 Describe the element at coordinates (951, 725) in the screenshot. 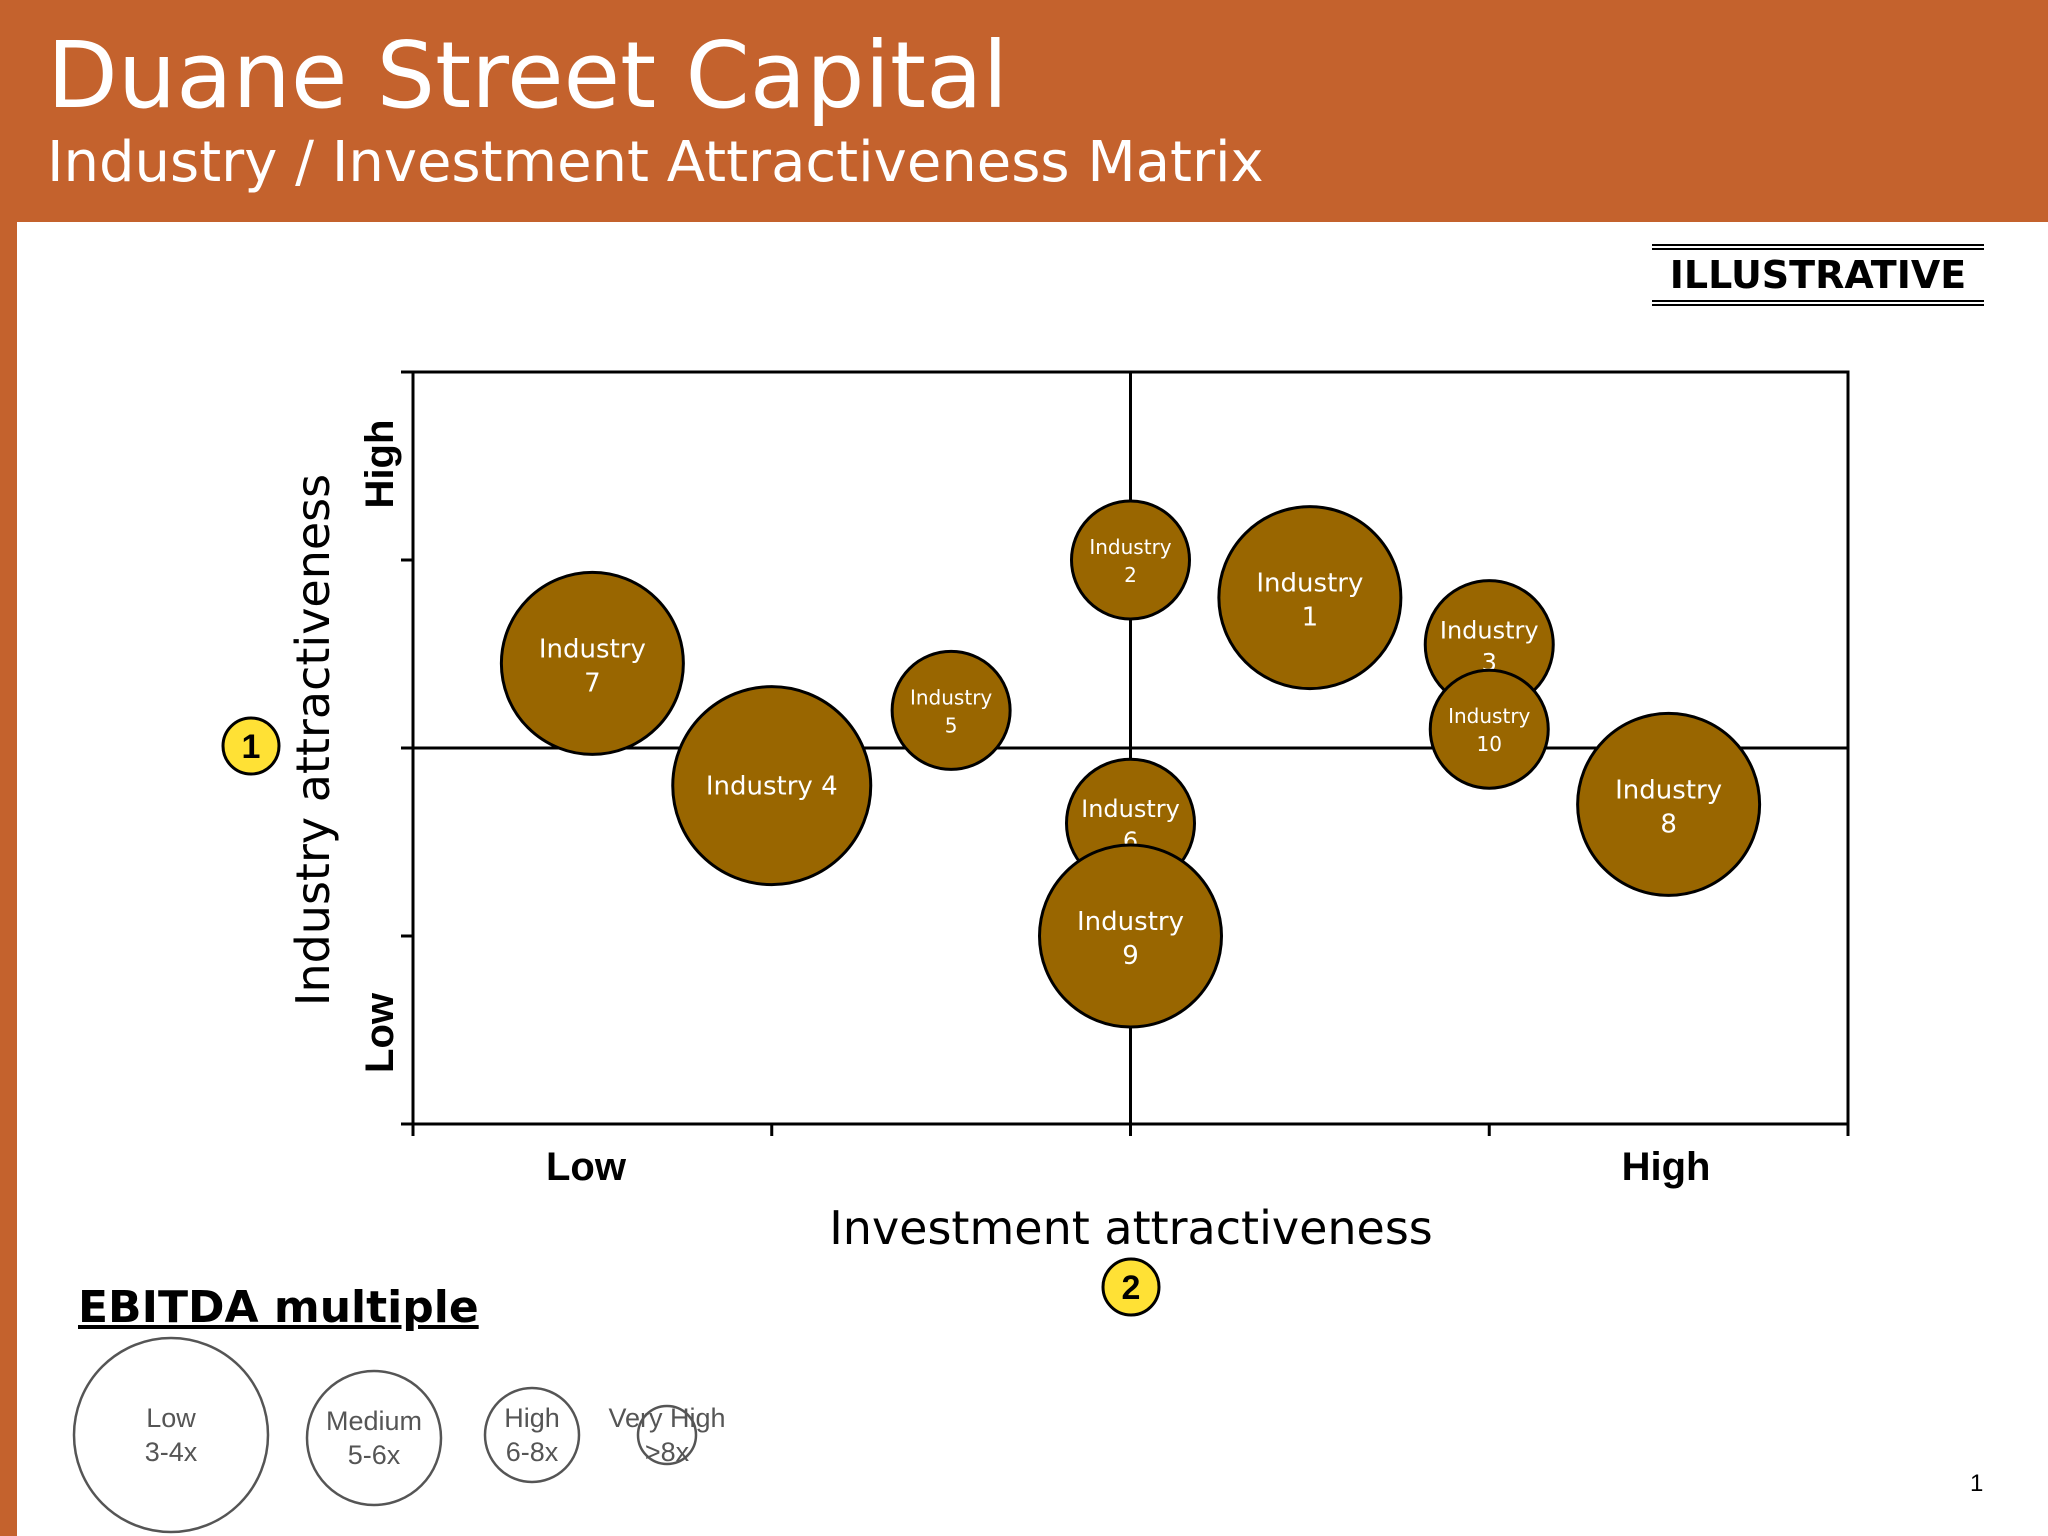

I see `industry-5-label-line2: 5` at that location.